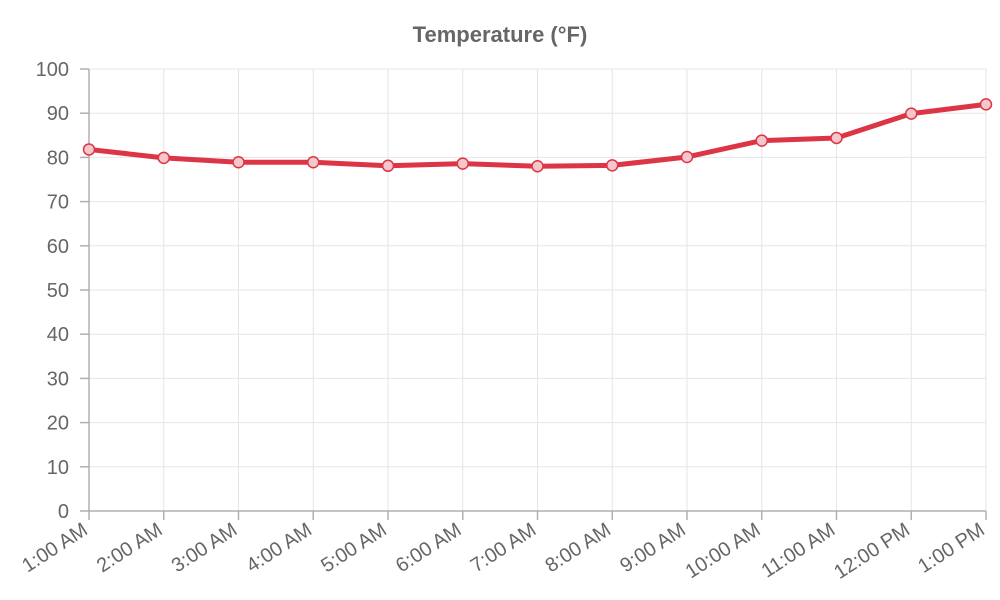  Describe the element at coordinates (205, 548) in the screenshot. I see `x-tick-label: 3:00 AM` at that location.